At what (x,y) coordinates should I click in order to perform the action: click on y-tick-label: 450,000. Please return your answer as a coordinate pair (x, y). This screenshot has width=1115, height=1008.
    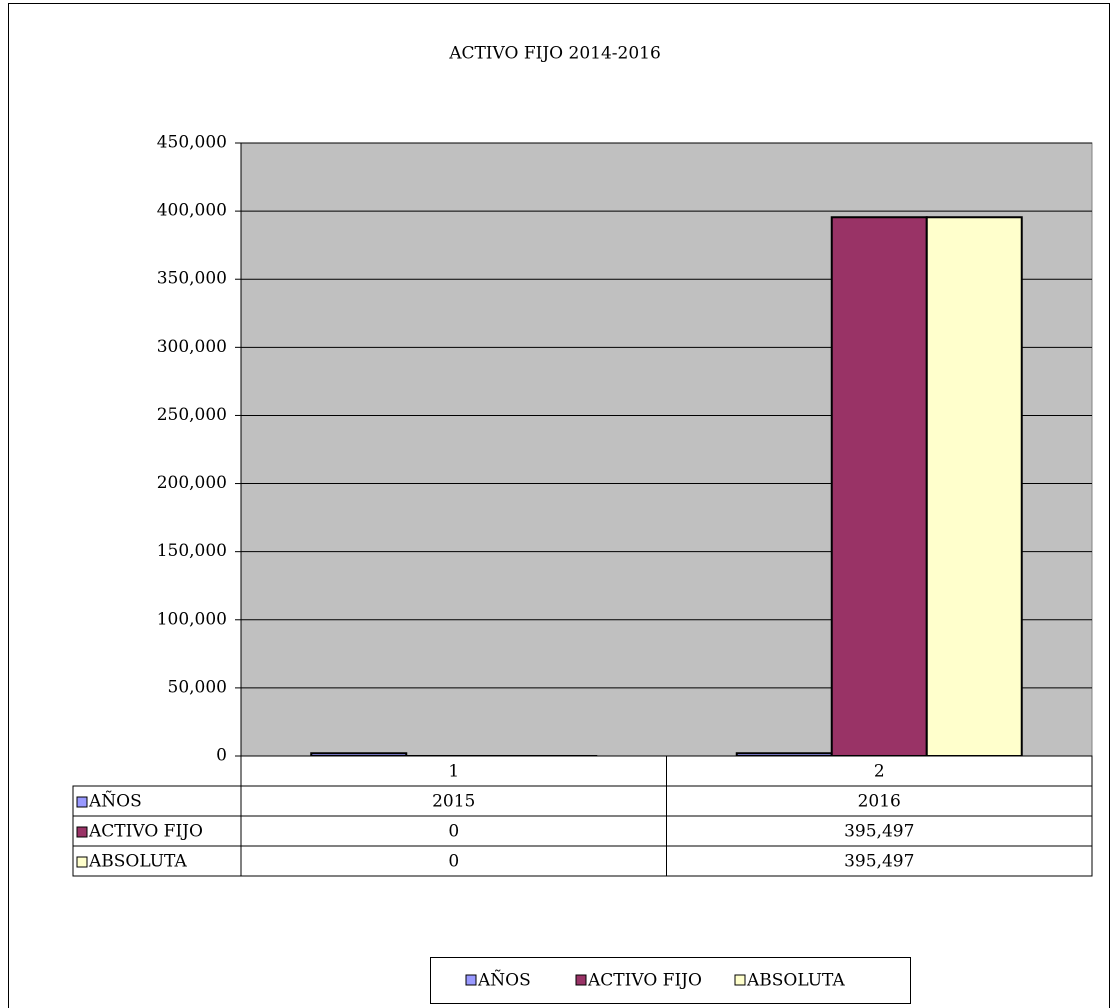
    Looking at the image, I should click on (192, 143).